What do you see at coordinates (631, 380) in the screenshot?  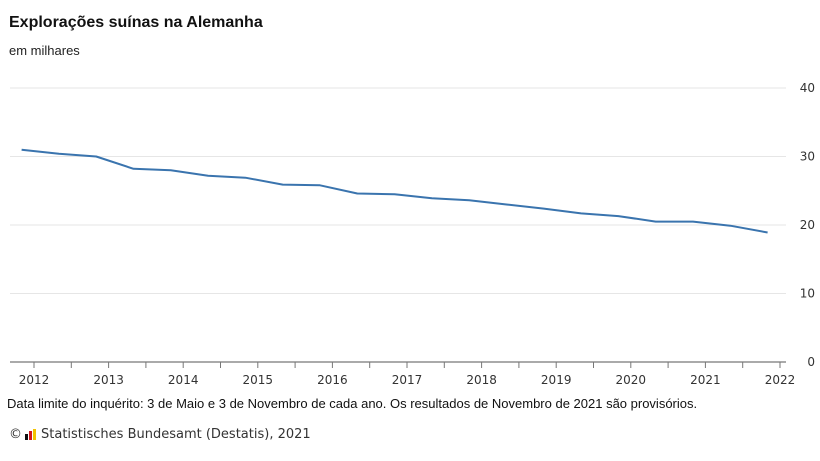 I see `x-tick-label: 2020` at bounding box center [631, 380].